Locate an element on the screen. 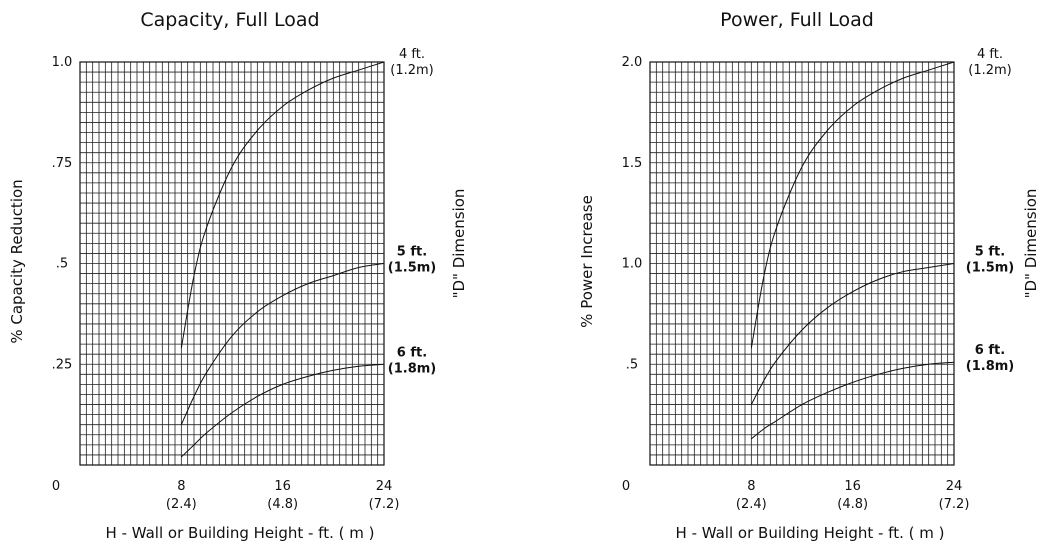 Image resolution: width=1050 pixels, height=546 pixels. y-tick-label: 2.0 is located at coordinates (632, 62).